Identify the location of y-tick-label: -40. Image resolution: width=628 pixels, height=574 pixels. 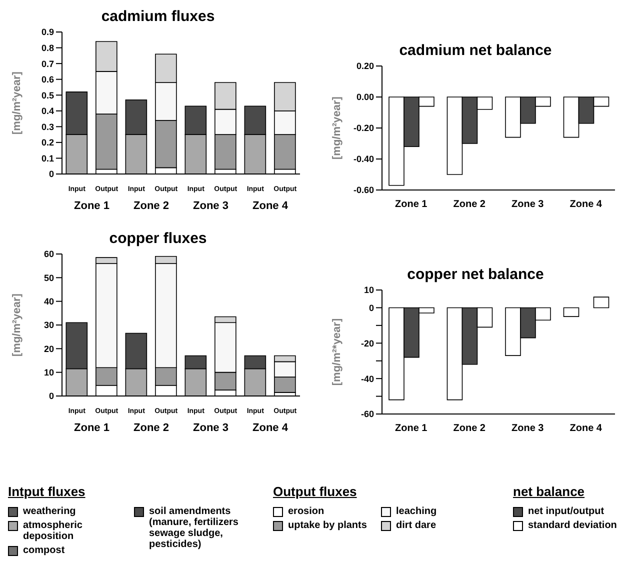
(367, 379).